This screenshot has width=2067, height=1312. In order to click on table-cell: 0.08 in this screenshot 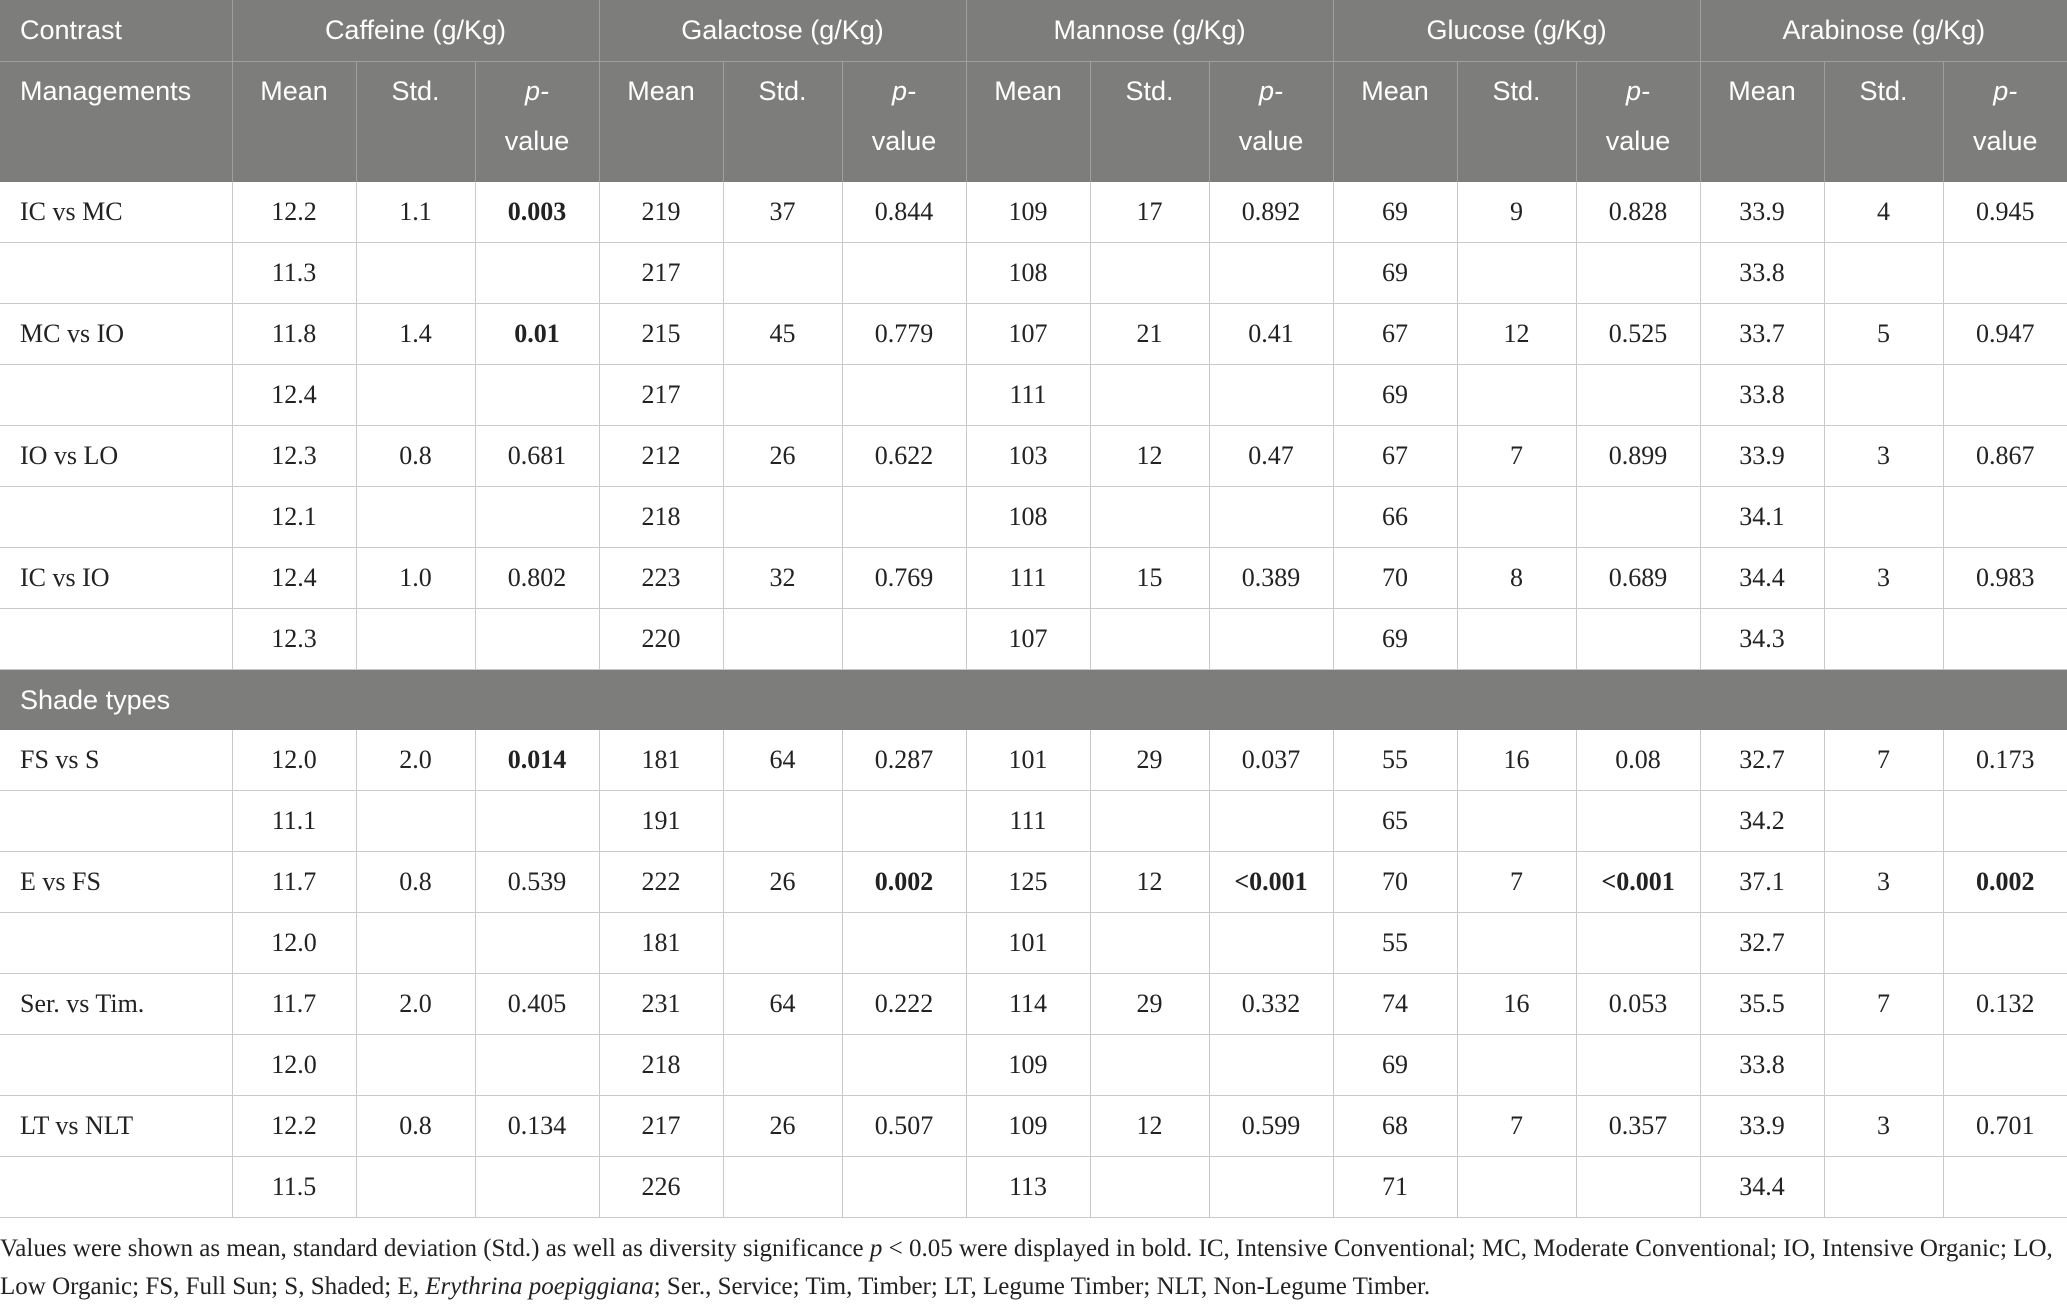, I will do `click(1638, 760)`.